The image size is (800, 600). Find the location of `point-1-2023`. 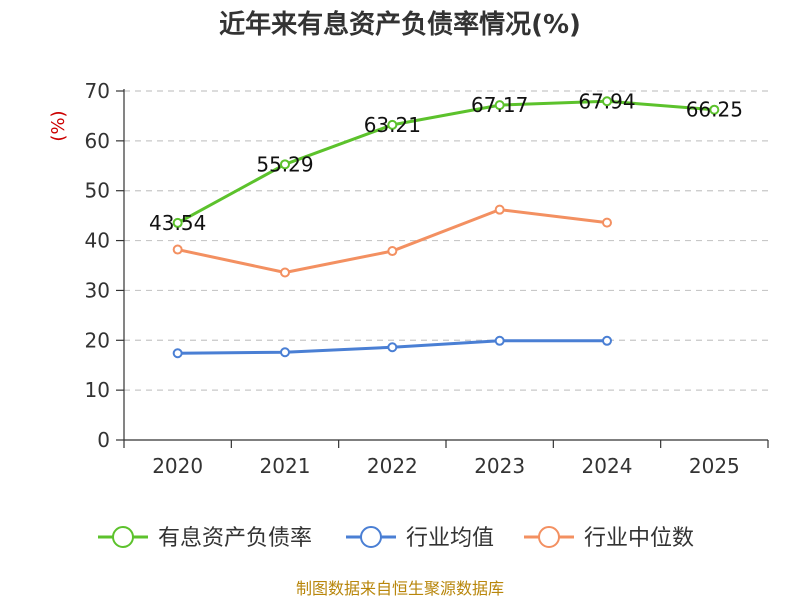

point-1-2023 is located at coordinates (499, 340).